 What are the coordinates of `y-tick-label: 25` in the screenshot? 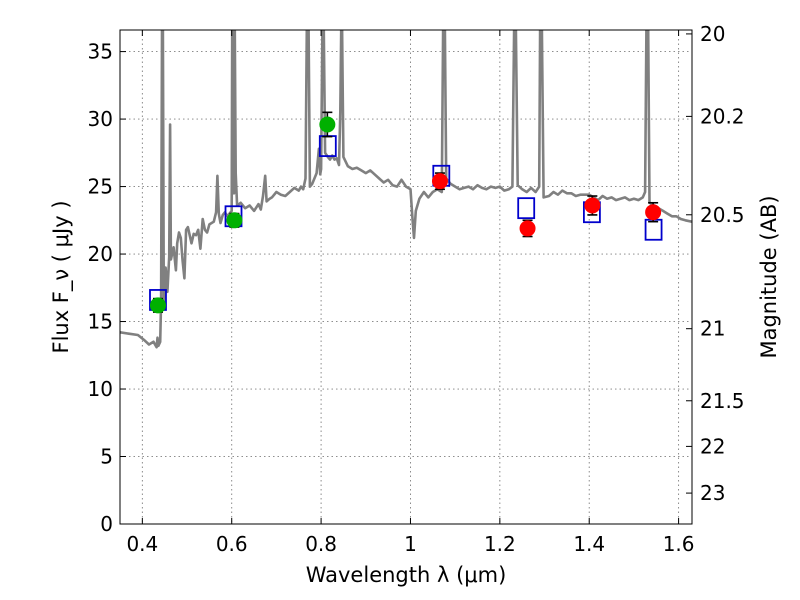 It's located at (100, 187).